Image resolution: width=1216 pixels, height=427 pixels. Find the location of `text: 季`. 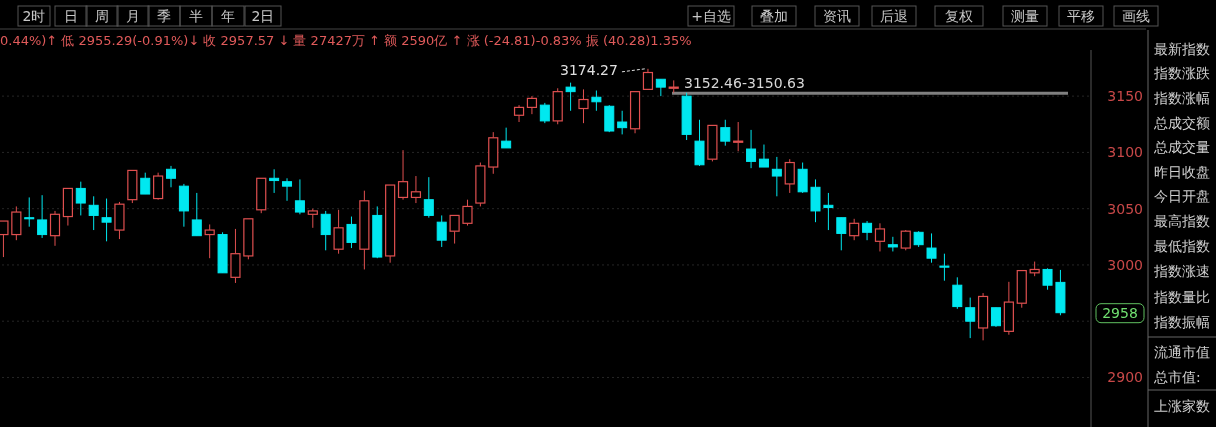

text: 季 is located at coordinates (164, 16).